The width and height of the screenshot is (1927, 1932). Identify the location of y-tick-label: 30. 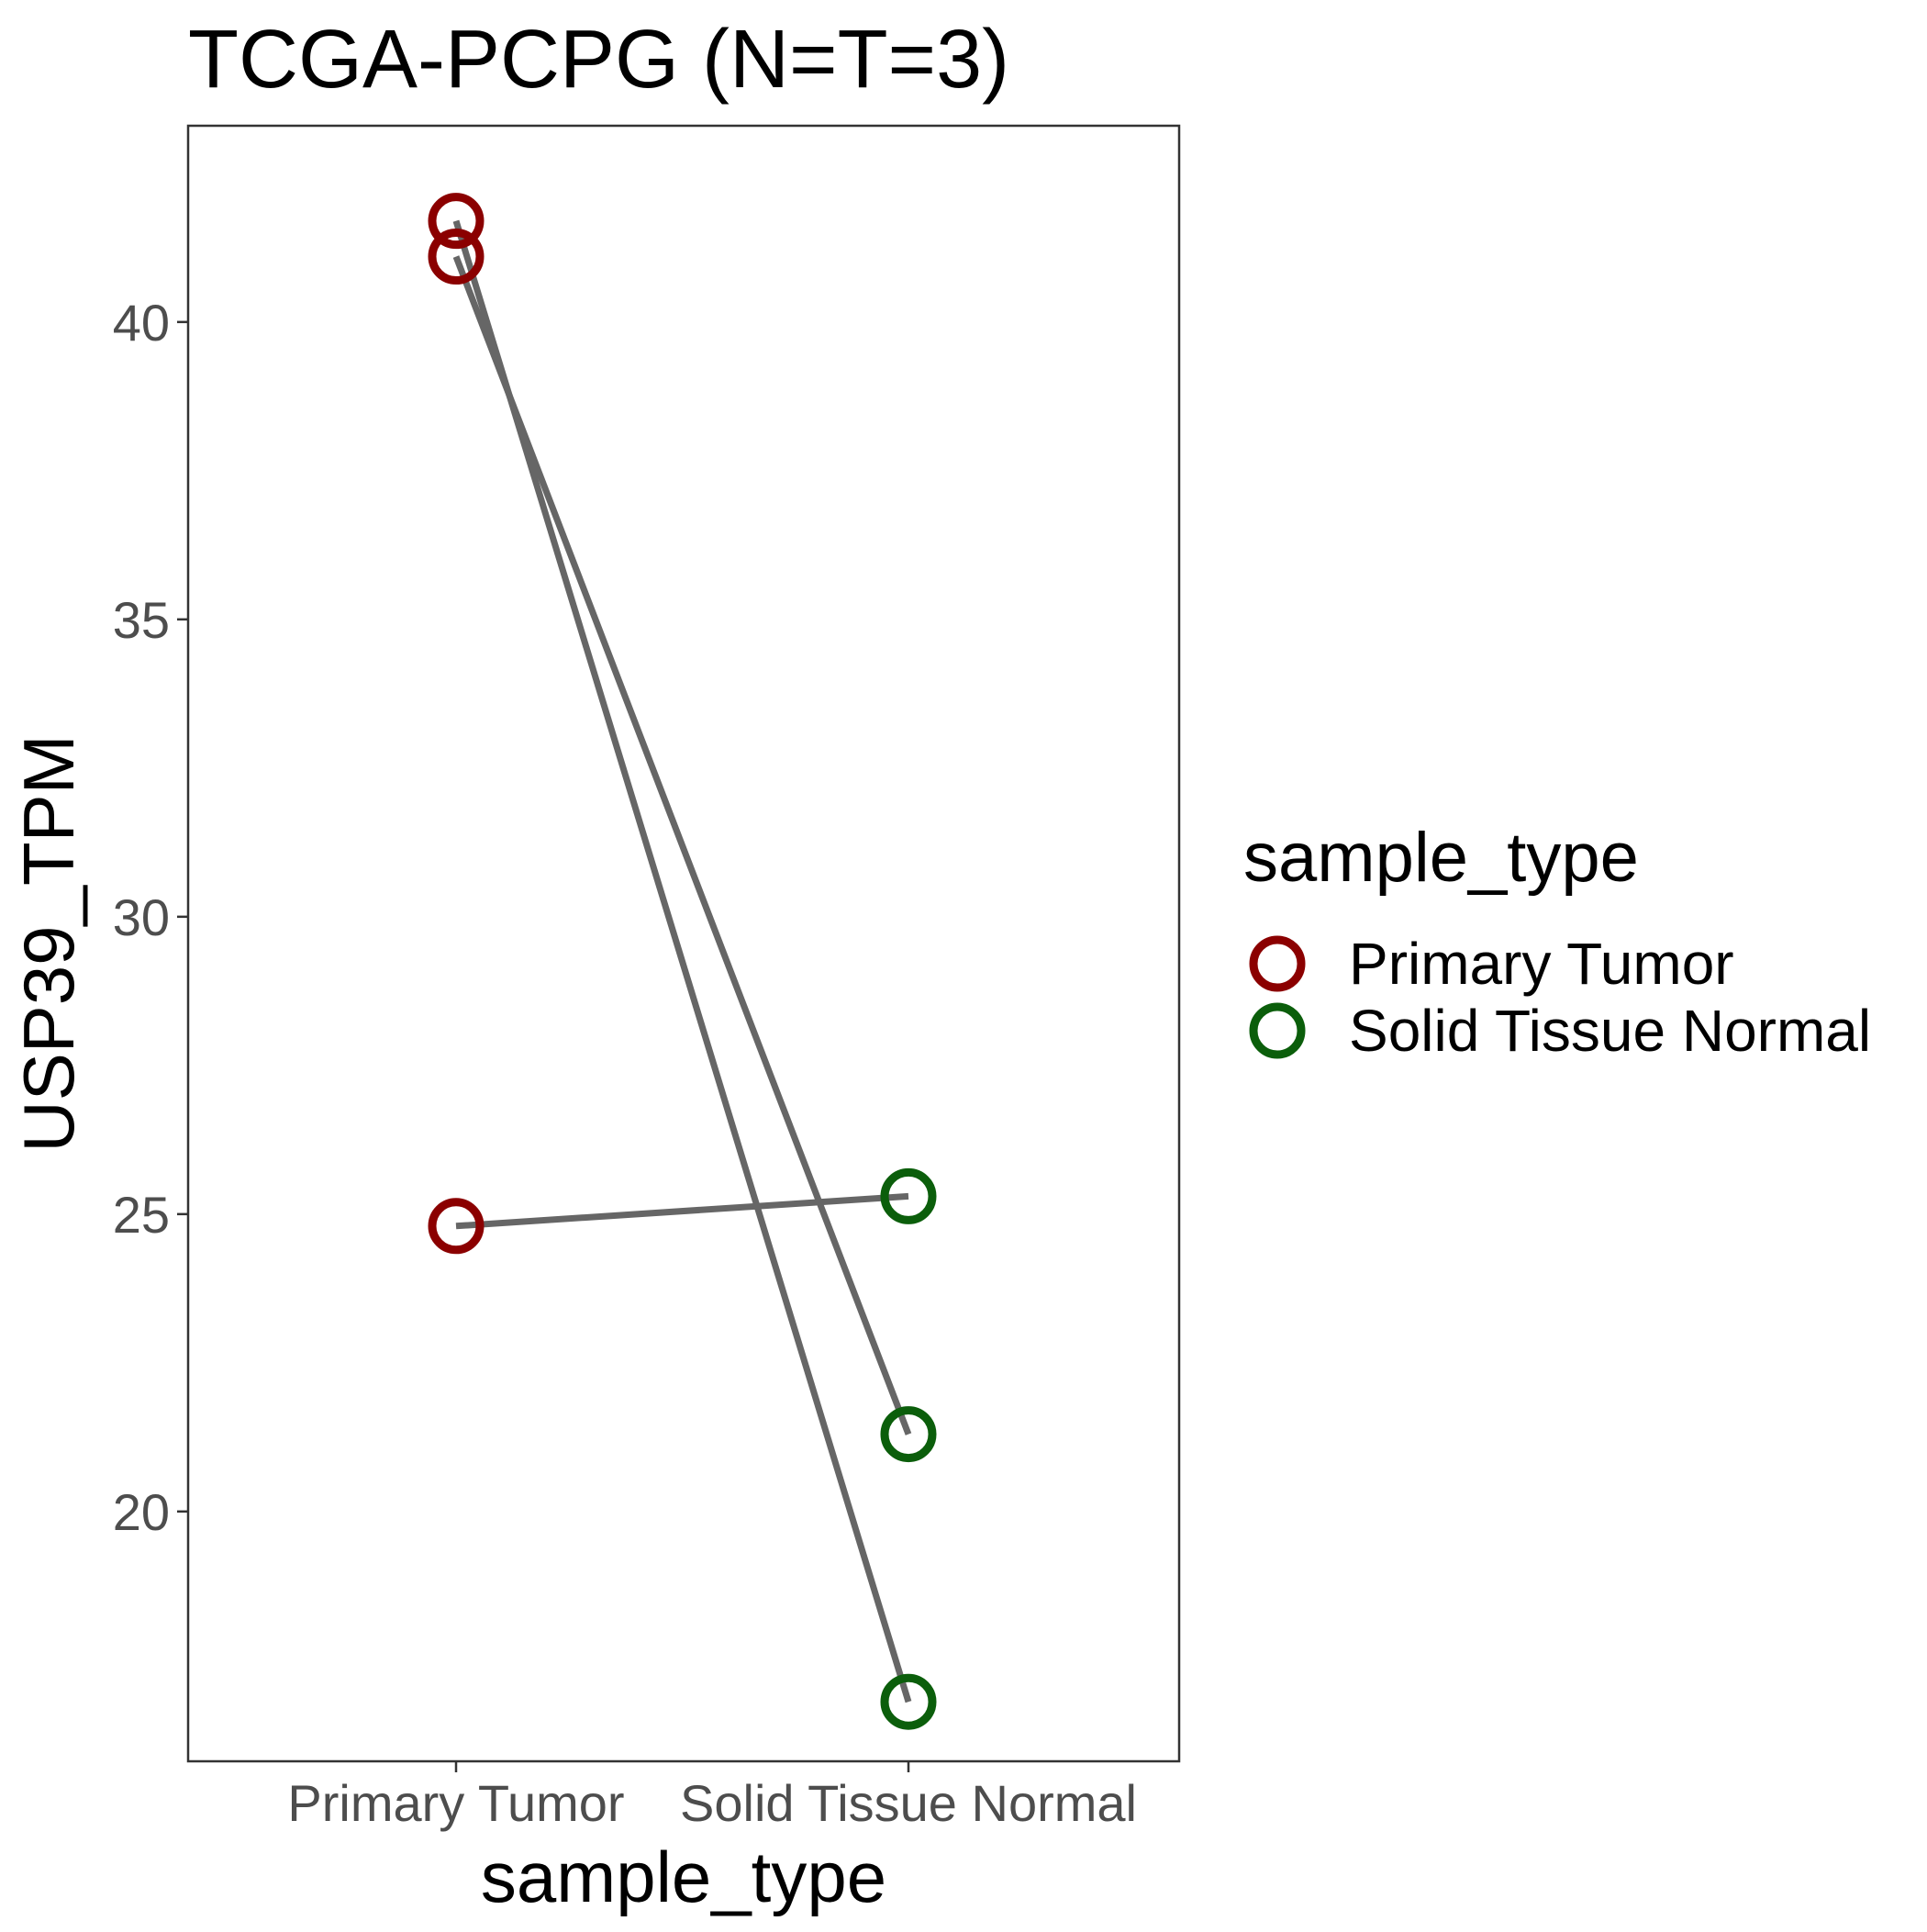
(141, 917).